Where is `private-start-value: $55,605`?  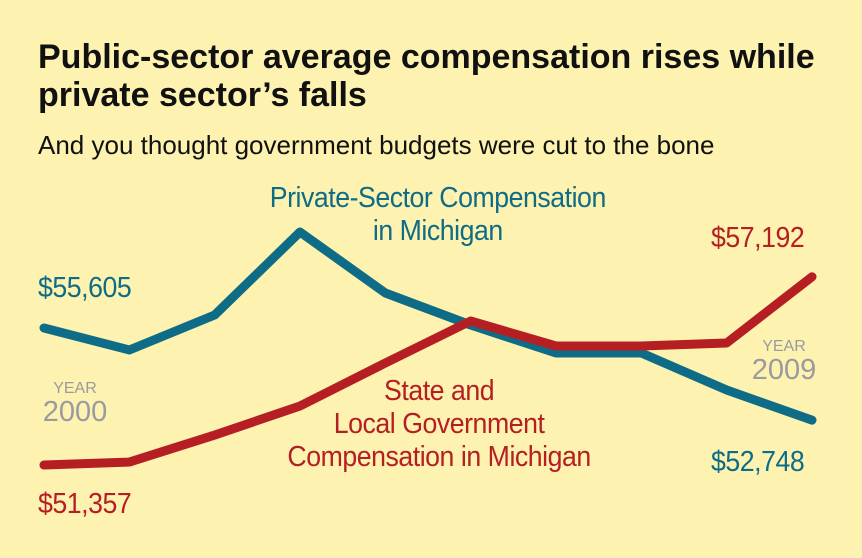
private-start-value: $55,605 is located at coordinates (85, 288).